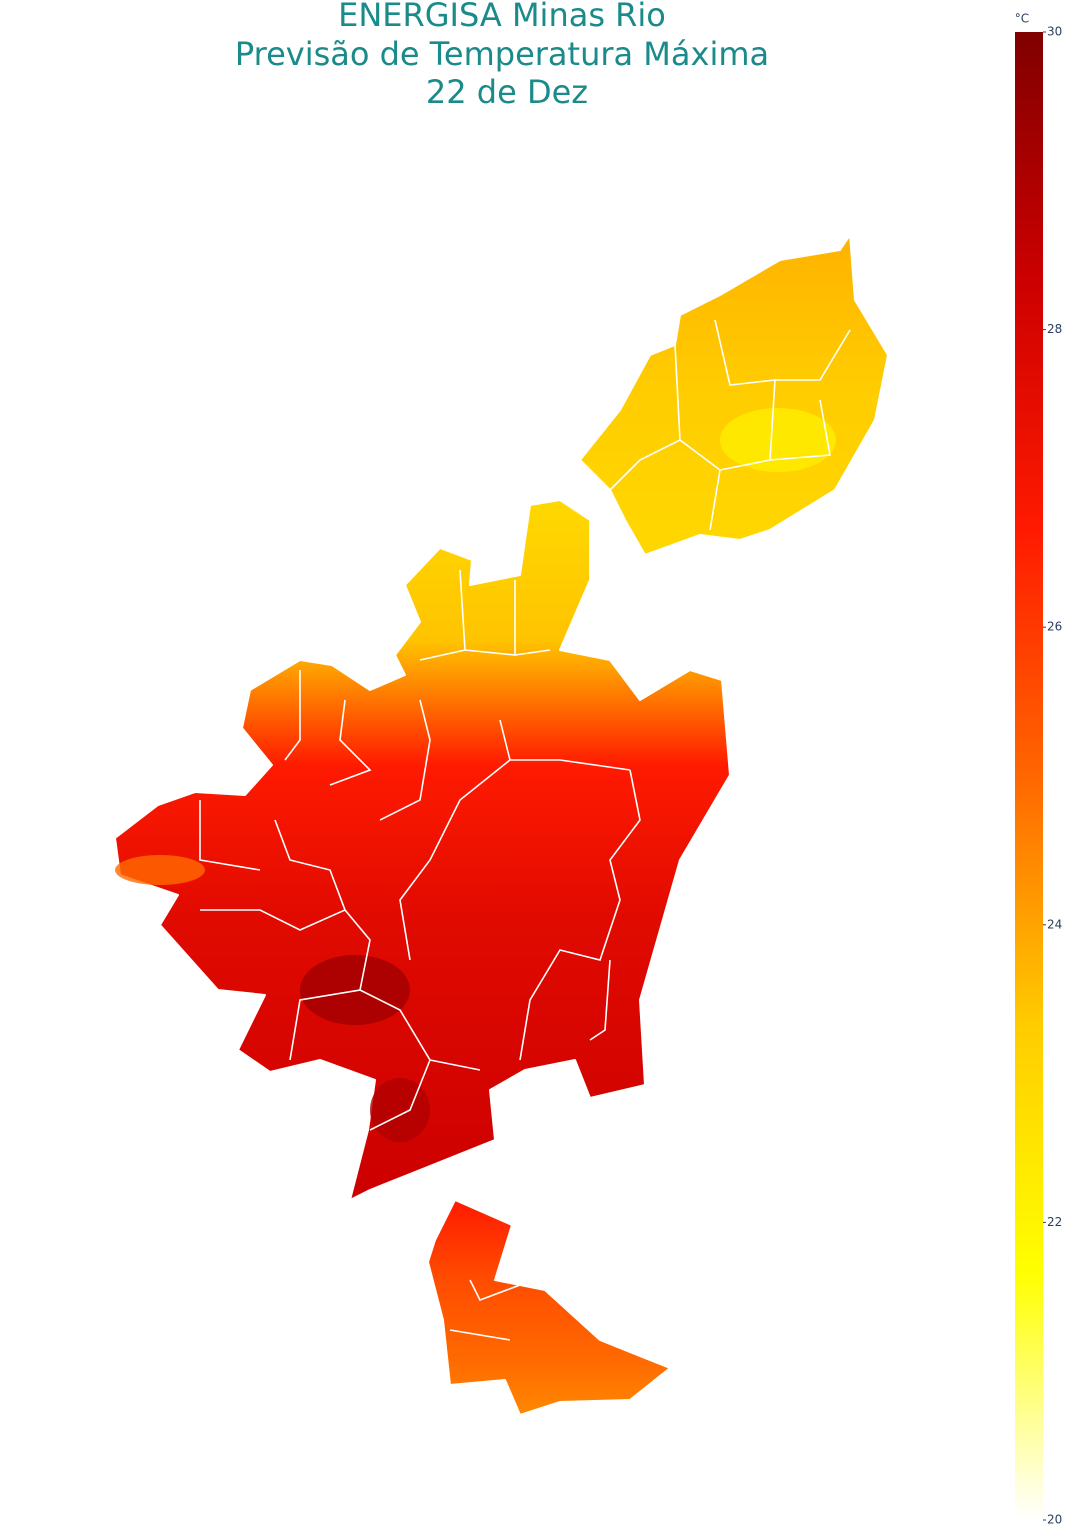 This screenshot has width=1084, height=1530. Describe the element at coordinates (1054, 924) in the screenshot. I see `colorbar-tick-label: 24` at that location.